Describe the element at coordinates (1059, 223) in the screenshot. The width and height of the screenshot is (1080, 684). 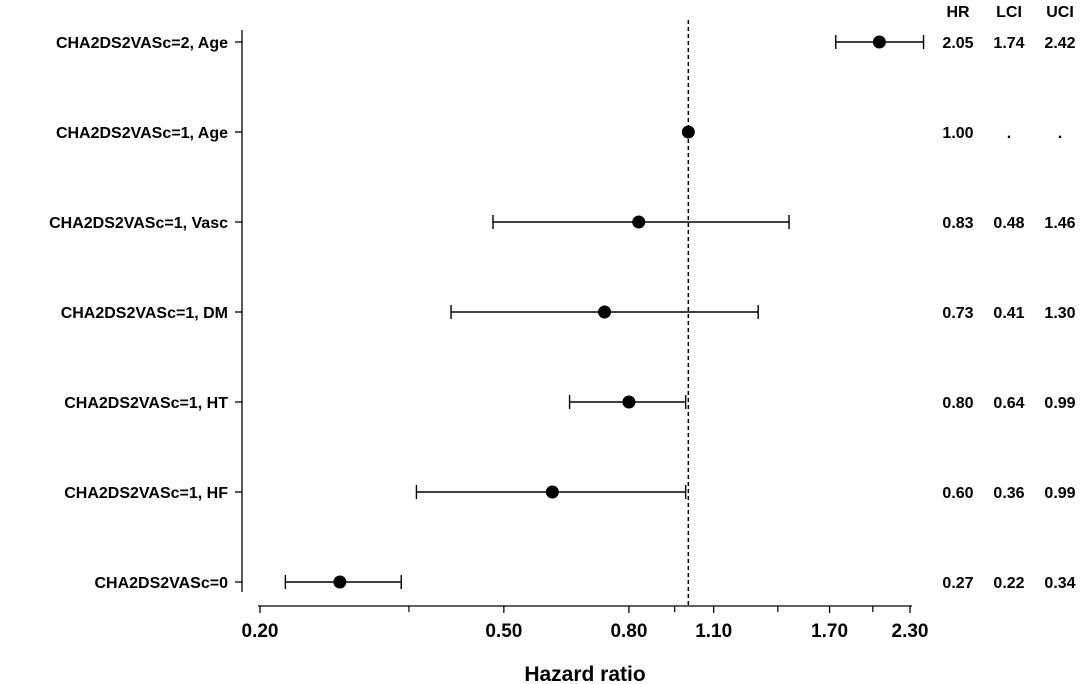
I see `table-uci-value: 1.46` at that location.